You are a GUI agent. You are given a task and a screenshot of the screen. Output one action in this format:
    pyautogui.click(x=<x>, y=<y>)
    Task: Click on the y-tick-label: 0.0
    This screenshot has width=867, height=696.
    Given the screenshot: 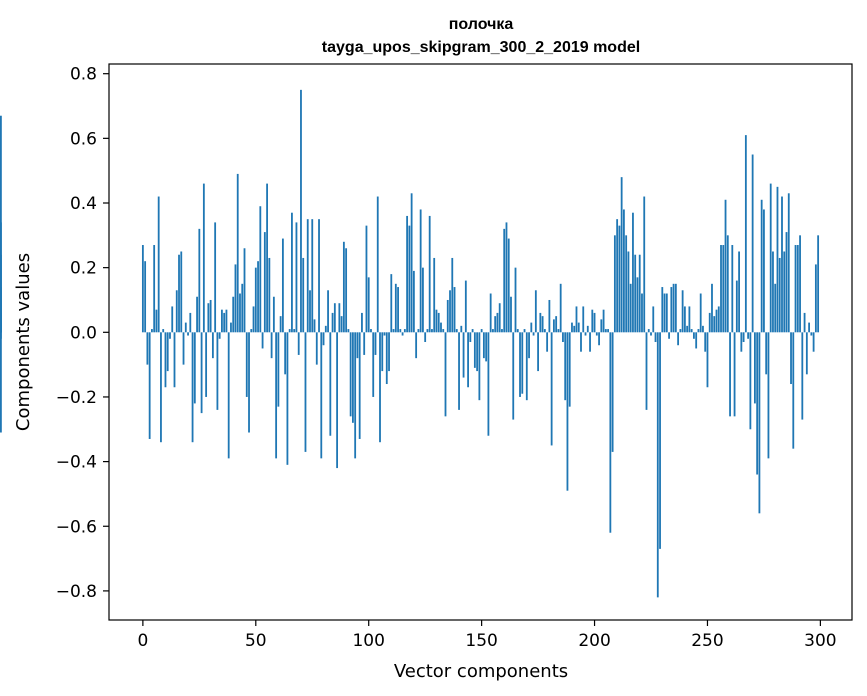 What is the action you would take?
    pyautogui.click(x=83, y=333)
    